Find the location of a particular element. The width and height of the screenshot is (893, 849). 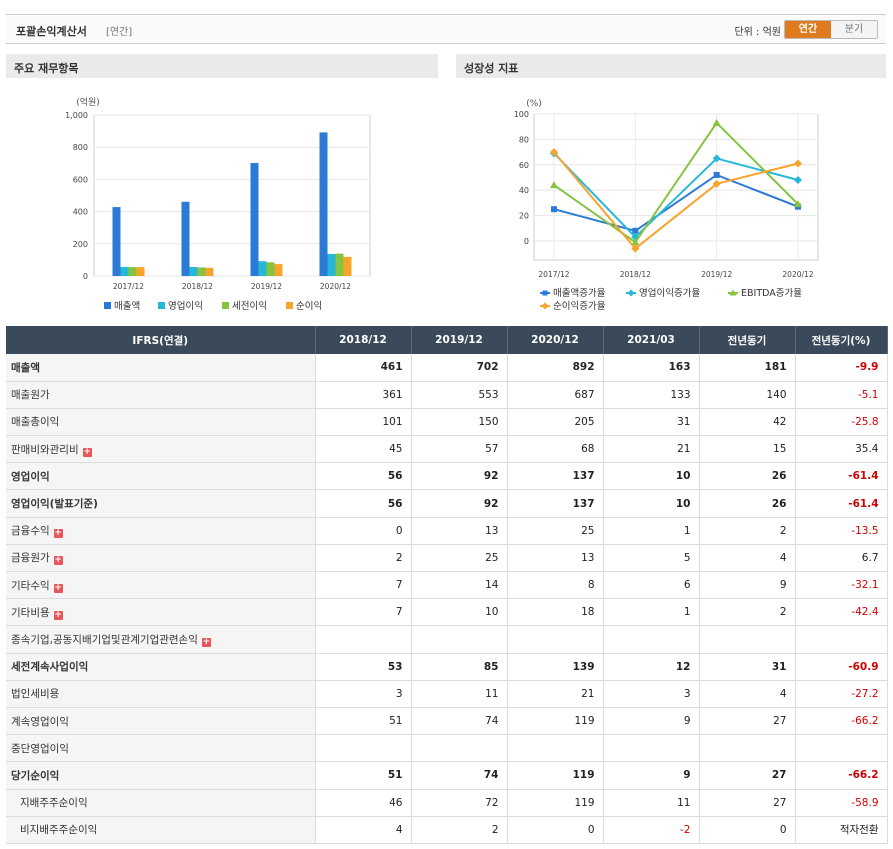

column-header: IFRS(연결) is located at coordinates (161, 340).